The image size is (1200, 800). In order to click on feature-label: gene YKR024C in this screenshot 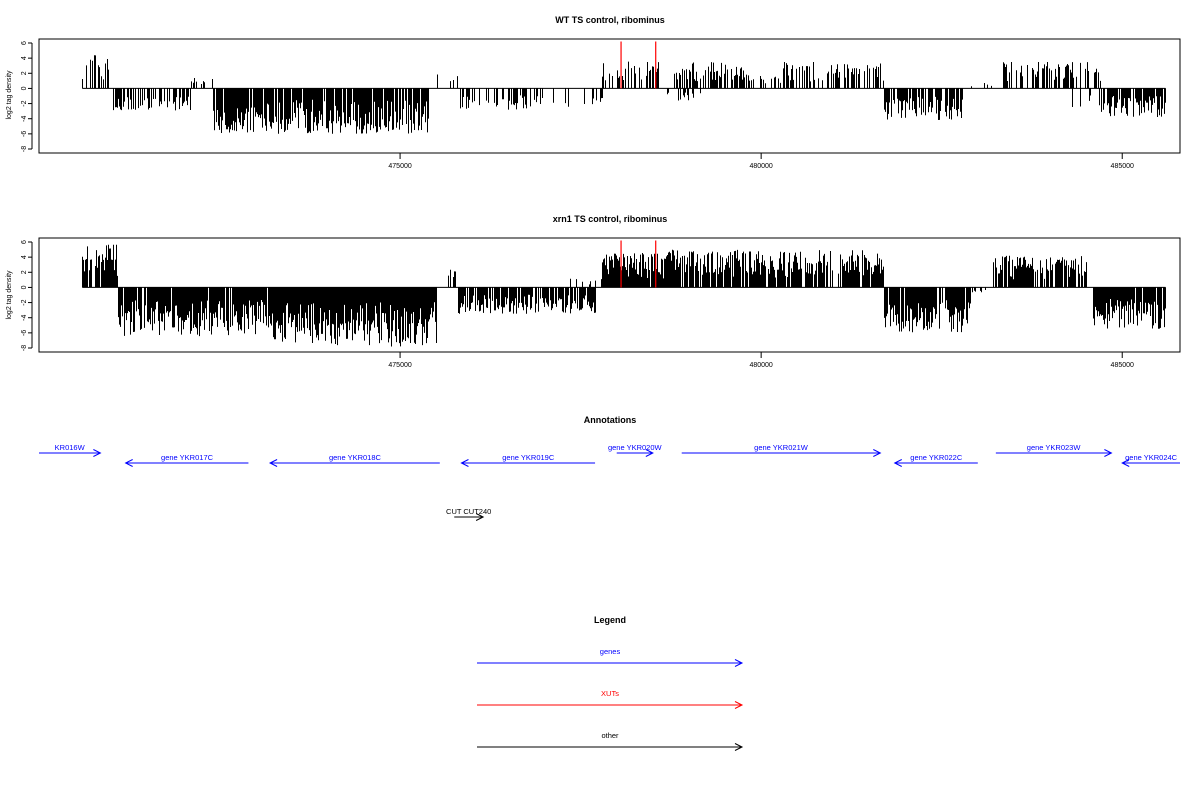, I will do `click(1151, 457)`.